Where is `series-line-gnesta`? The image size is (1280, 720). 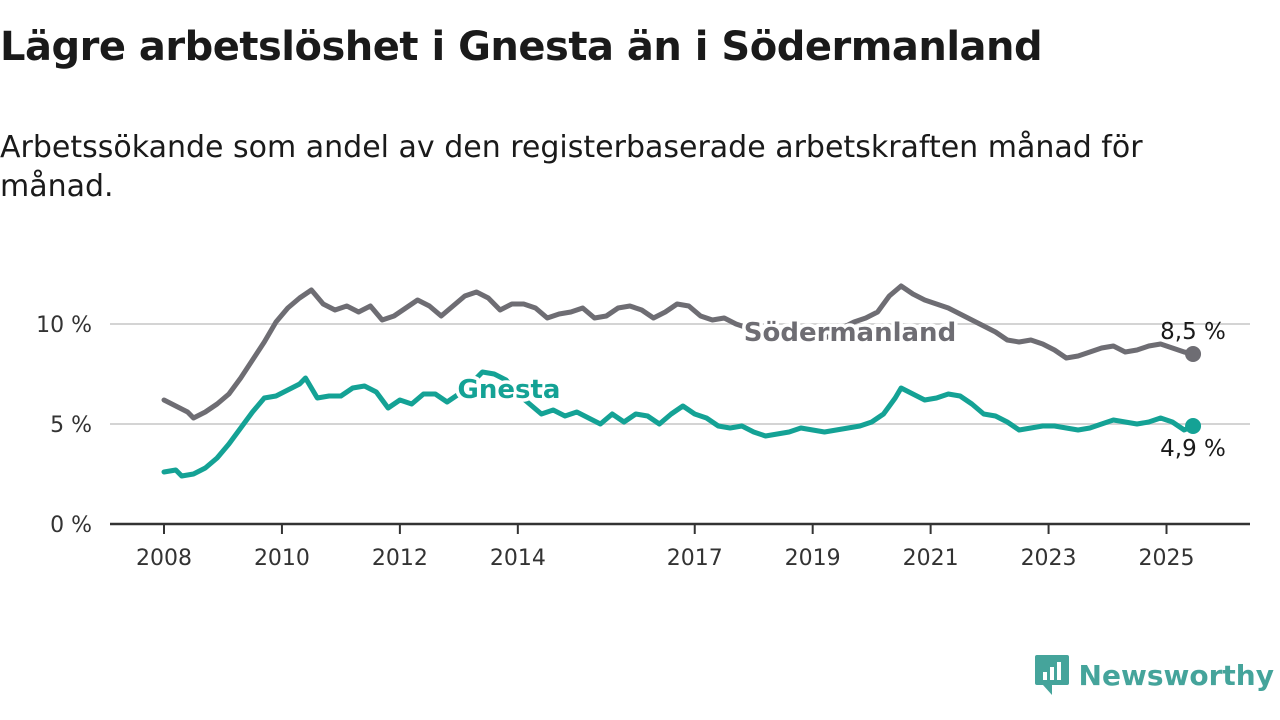 series-line-gnesta is located at coordinates (678, 424).